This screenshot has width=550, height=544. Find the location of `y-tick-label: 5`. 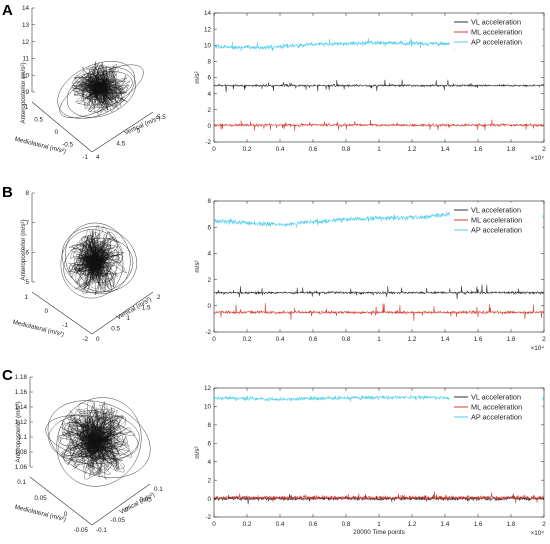

y-tick-label: 5 is located at coordinates (139, 130).